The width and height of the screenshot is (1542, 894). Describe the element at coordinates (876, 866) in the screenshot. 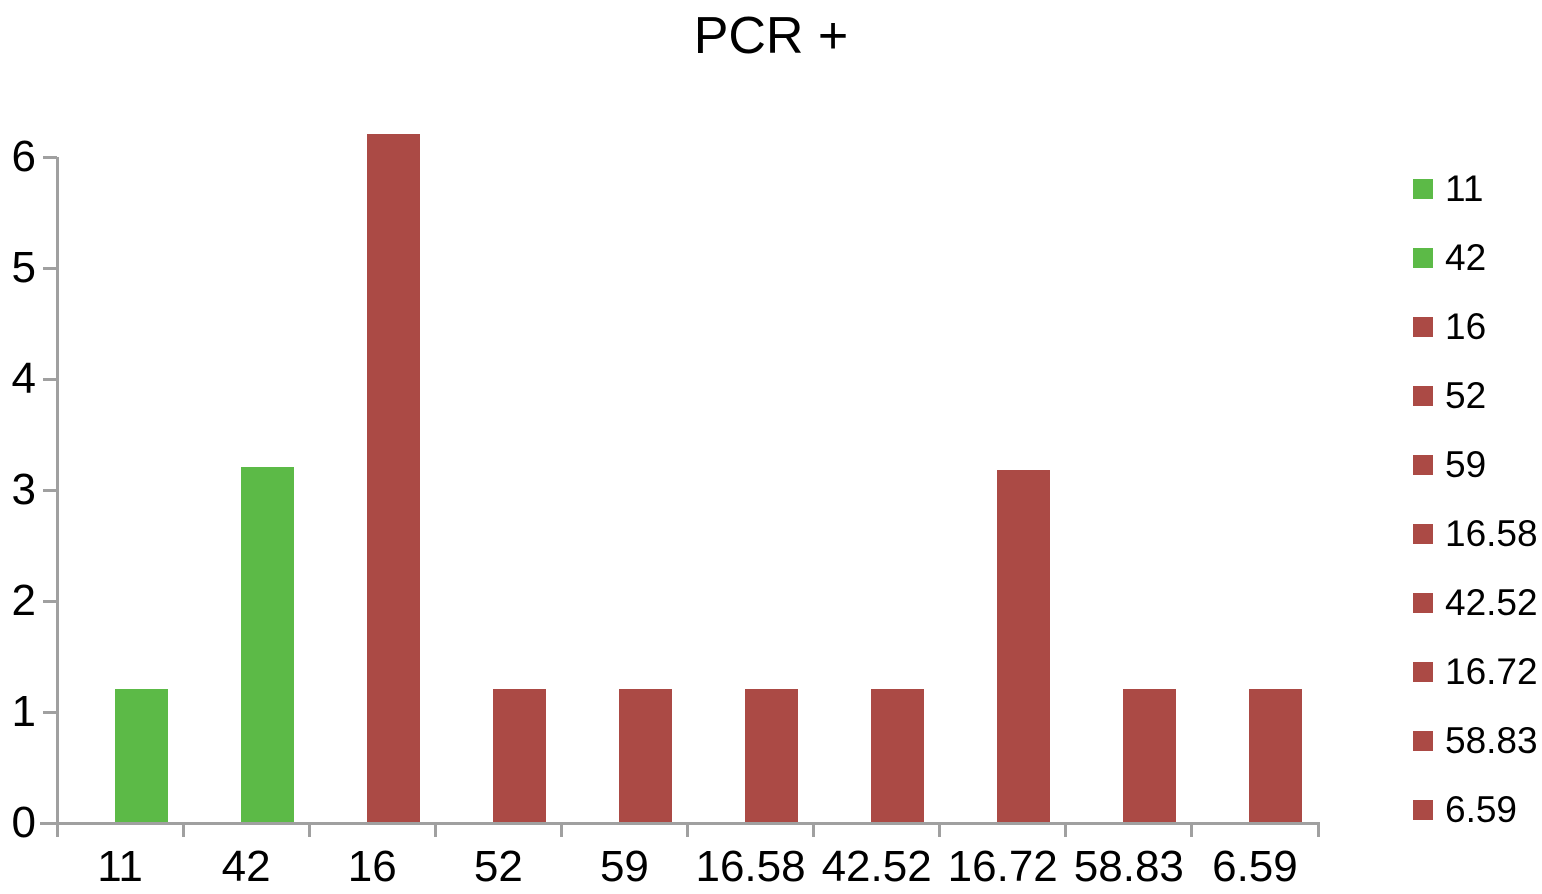

I see `x-axis-label: 42.52` at that location.